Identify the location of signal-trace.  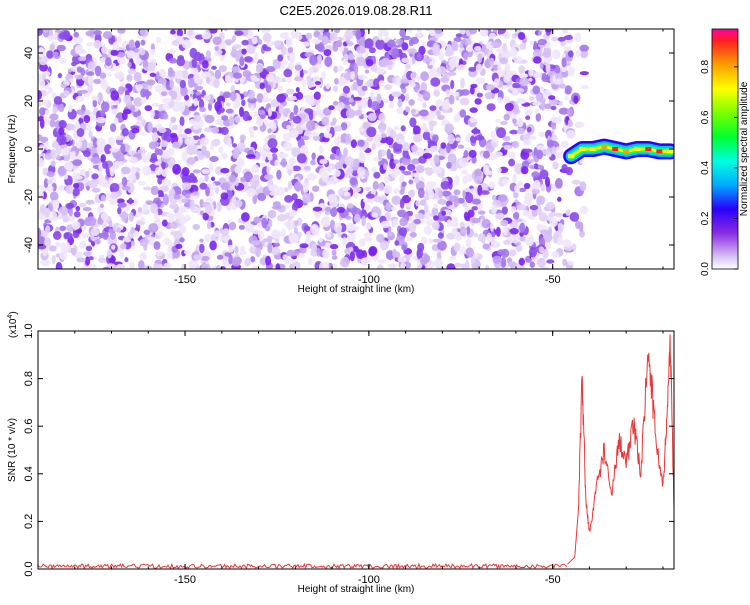
(618, 151).